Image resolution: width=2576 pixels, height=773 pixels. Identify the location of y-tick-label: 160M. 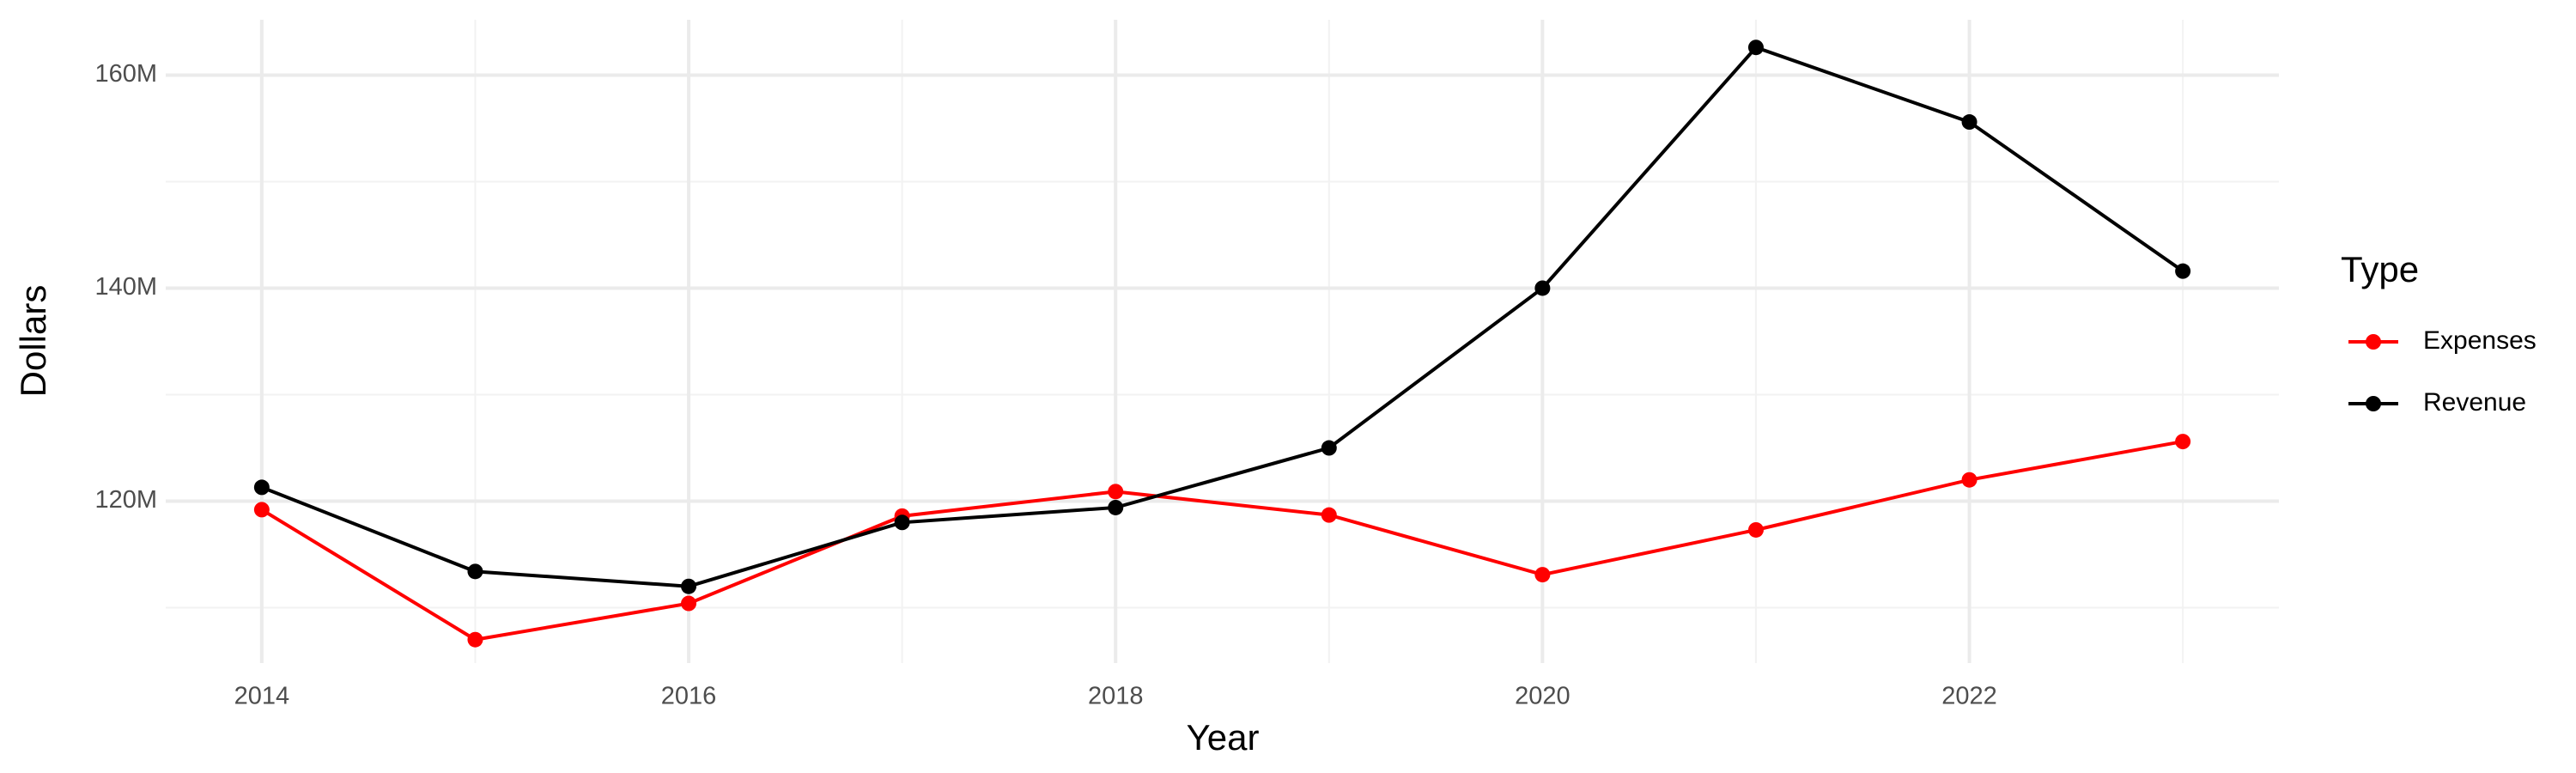
(126, 74).